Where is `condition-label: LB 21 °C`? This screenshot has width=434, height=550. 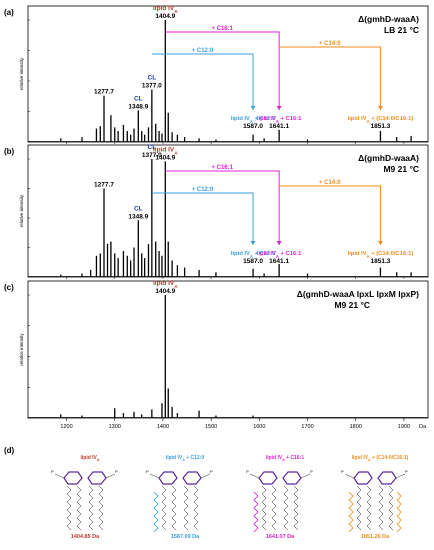 condition-label: LB 21 °C is located at coordinates (401, 30).